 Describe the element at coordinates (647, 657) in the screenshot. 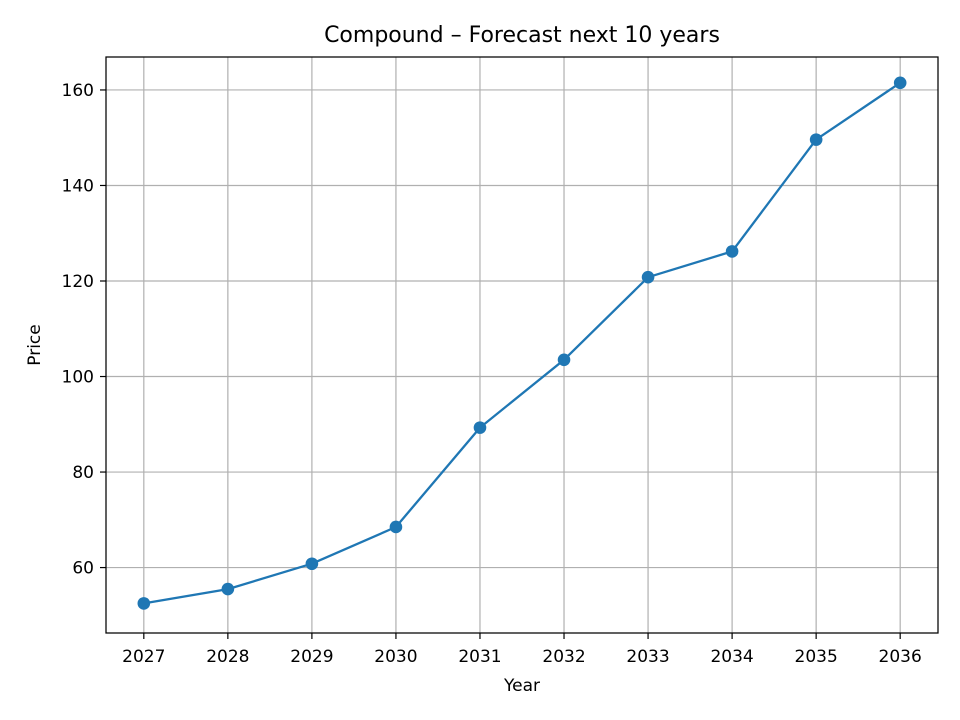

I see `x-tick-label: 2033` at that location.